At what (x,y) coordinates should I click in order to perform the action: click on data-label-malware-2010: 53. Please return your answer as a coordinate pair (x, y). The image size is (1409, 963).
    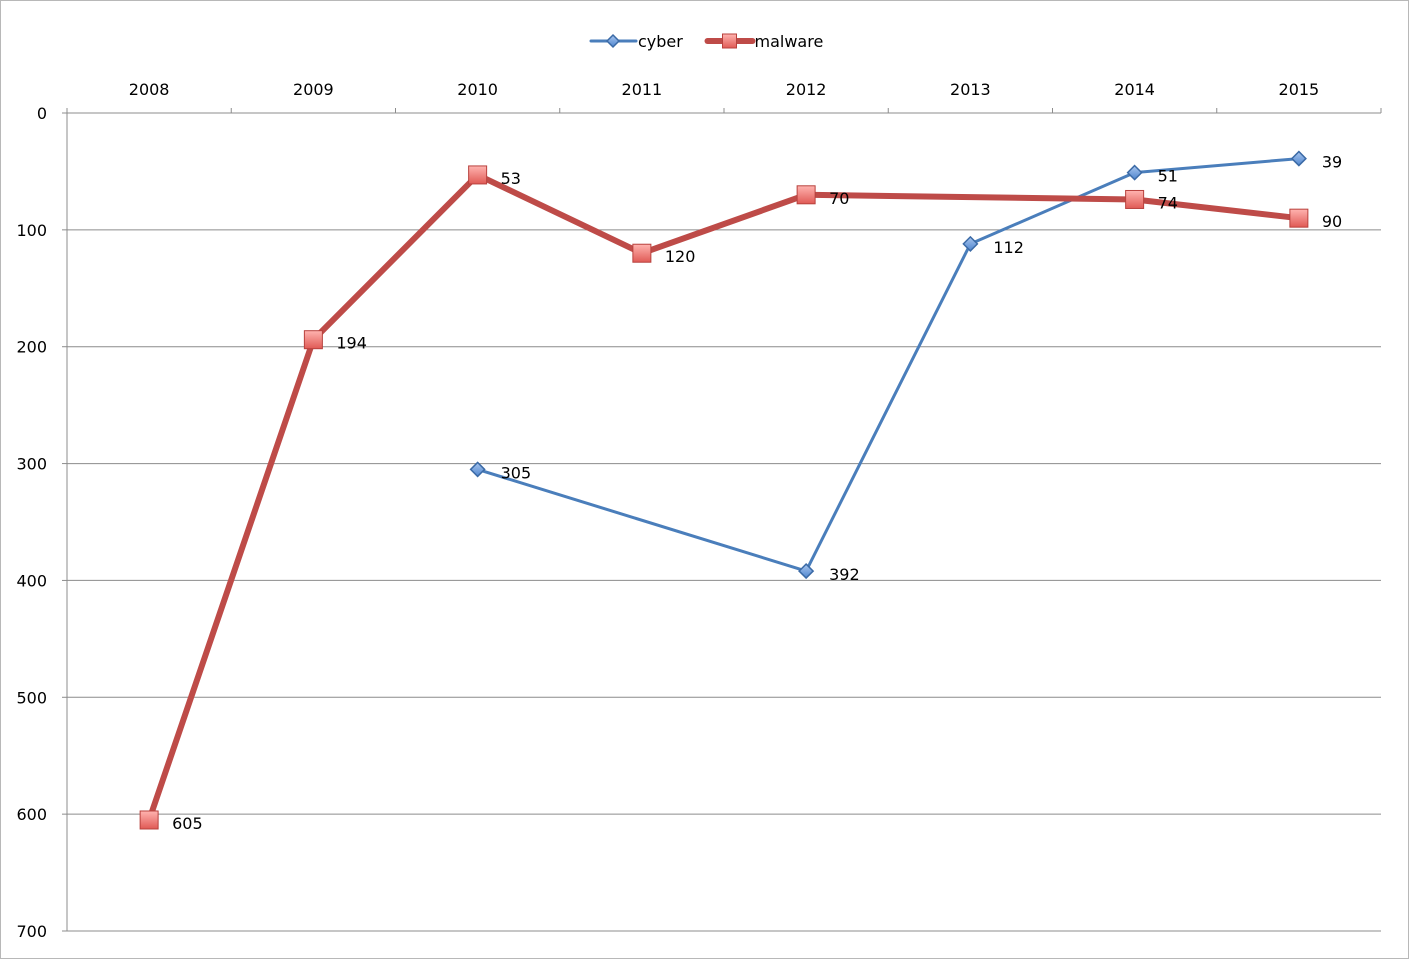
    Looking at the image, I should click on (511, 178).